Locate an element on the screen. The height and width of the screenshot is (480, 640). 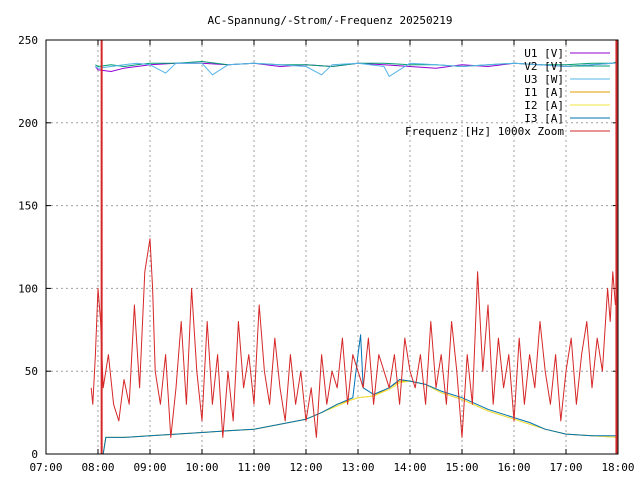
legend-label: I1 [A] is located at coordinates (544, 92).